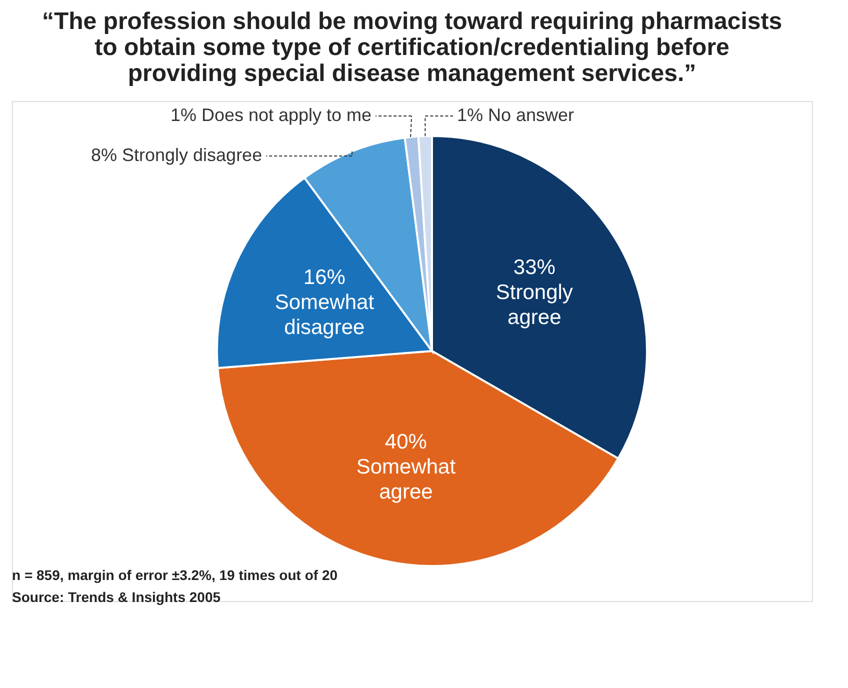  I want to click on data-label: 40%, so click(405, 442).